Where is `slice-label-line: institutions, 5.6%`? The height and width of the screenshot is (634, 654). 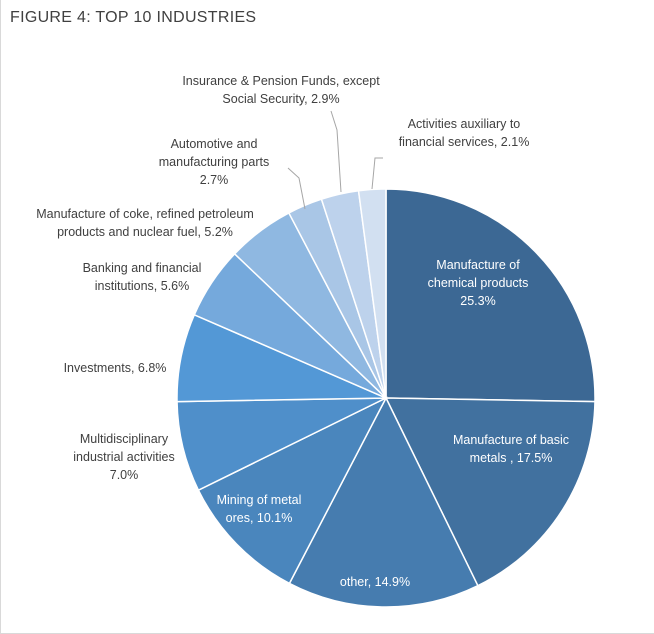
slice-label-line: institutions, 5.6% is located at coordinates (142, 286).